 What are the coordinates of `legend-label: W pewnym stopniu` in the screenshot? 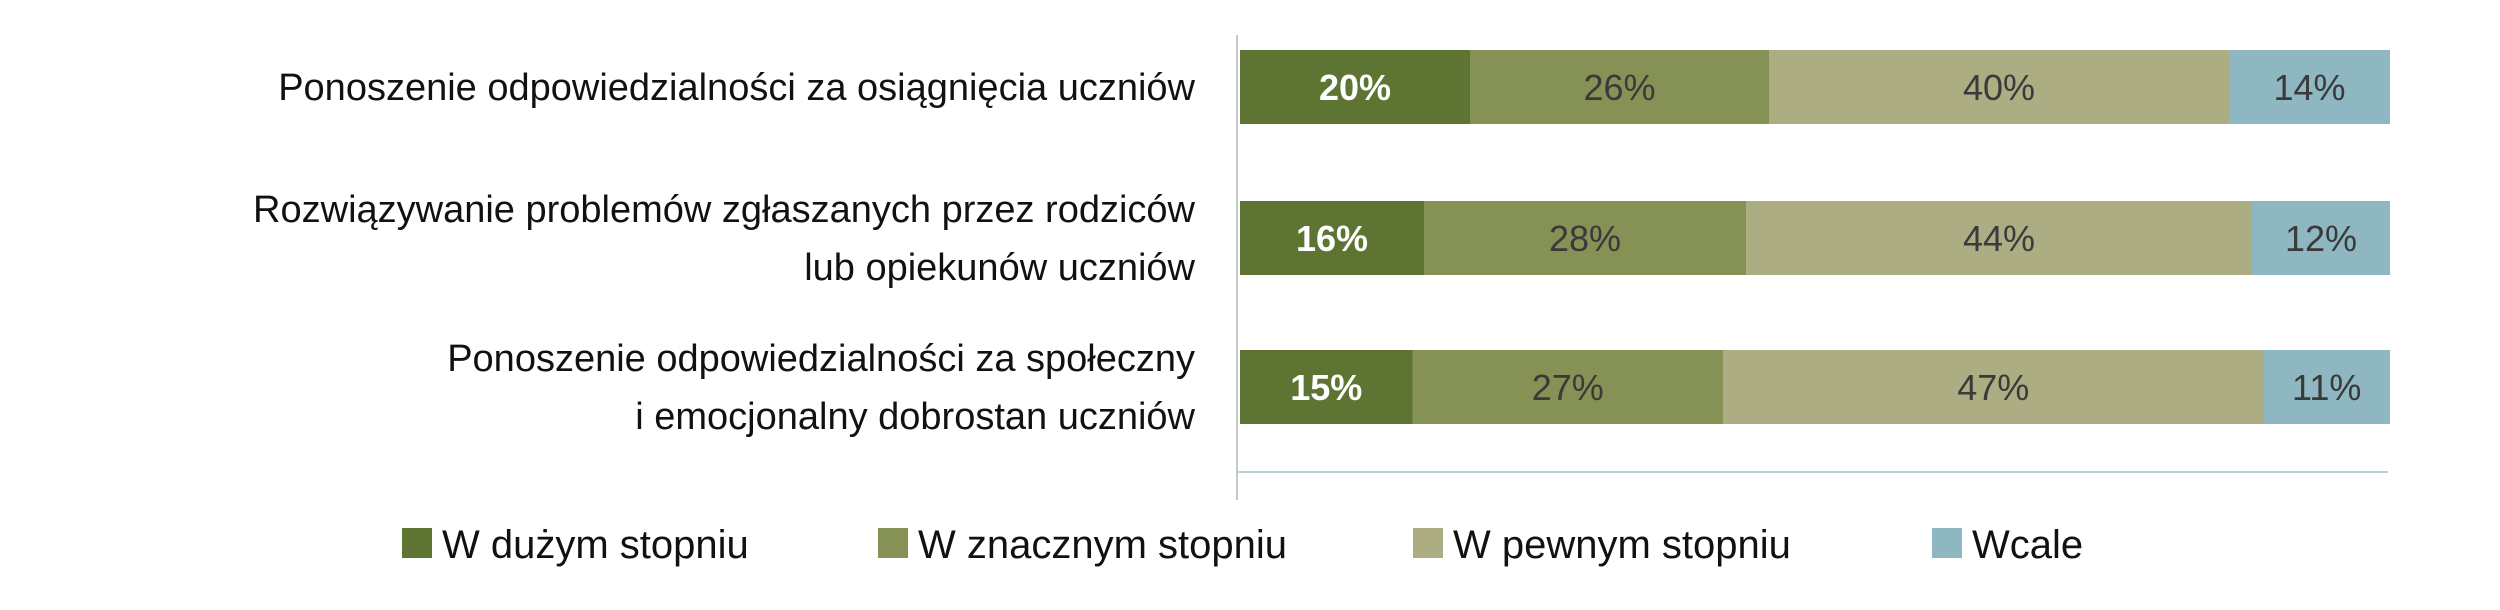 It's located at (1622, 545).